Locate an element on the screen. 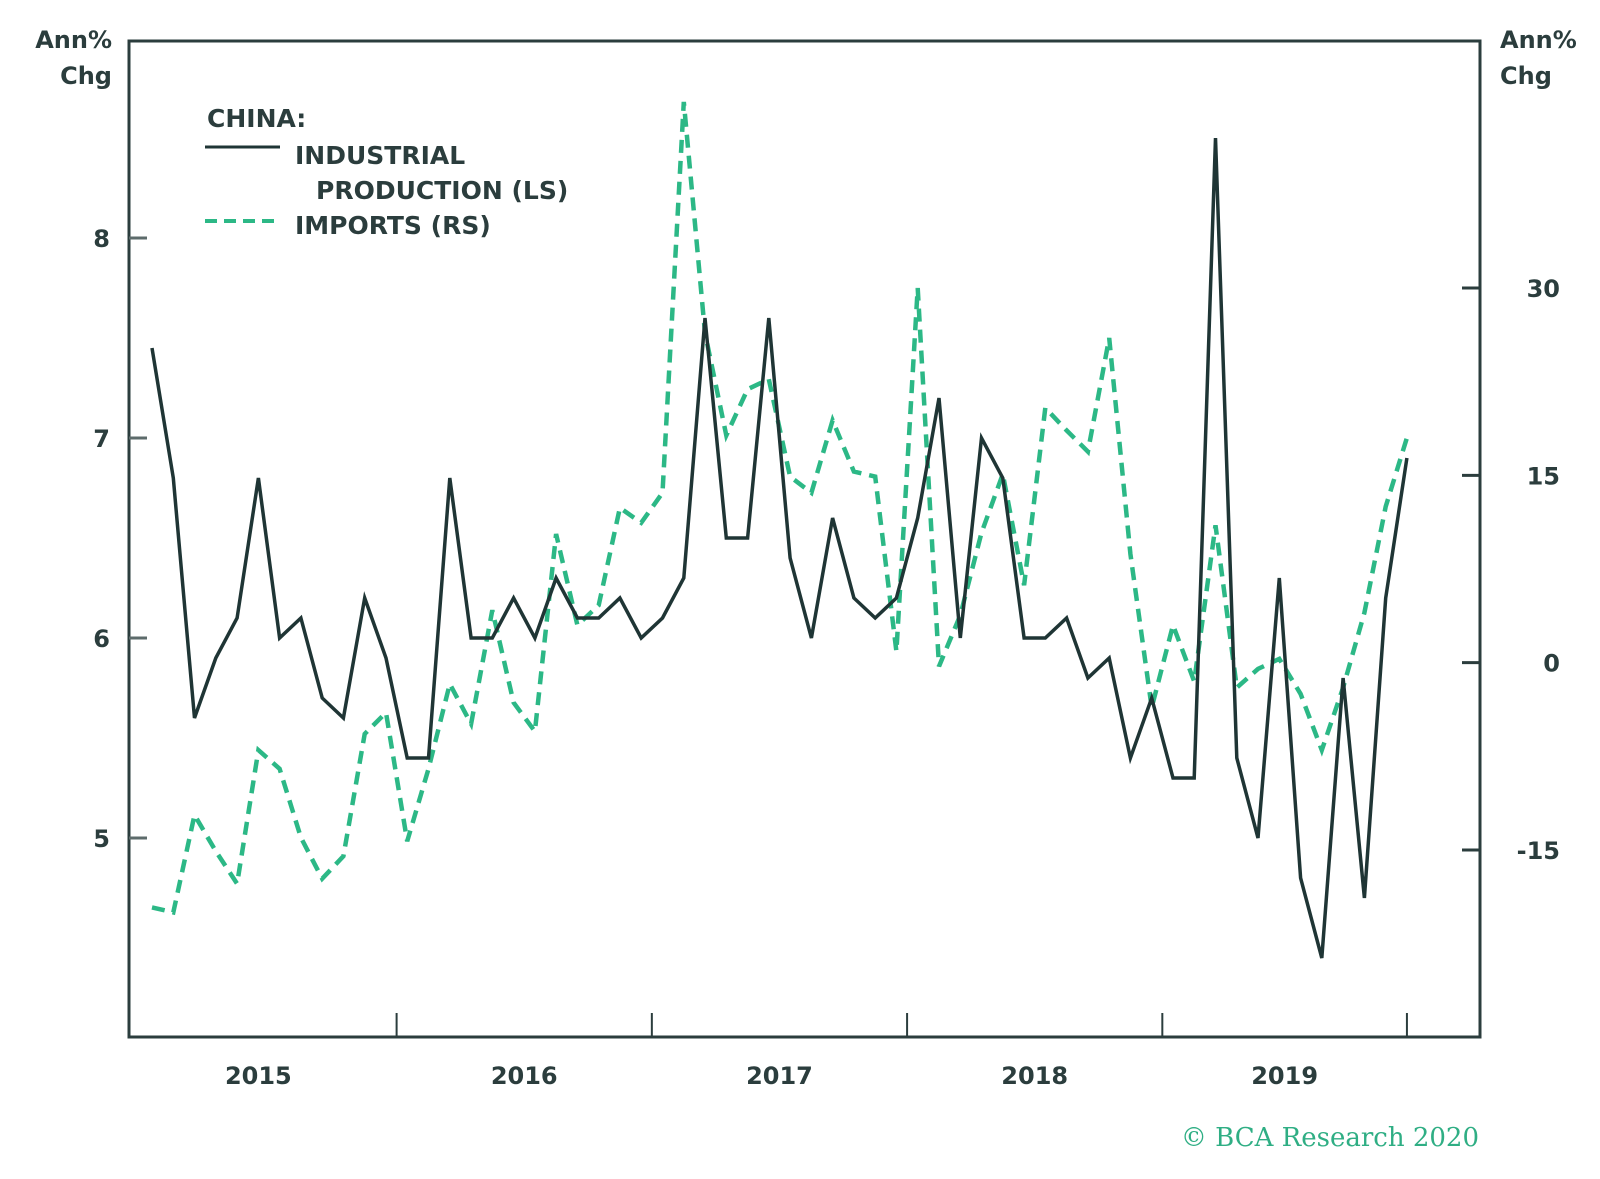 This screenshot has width=1600, height=1179. right-tick-label: 30 is located at coordinates (1543, 289).